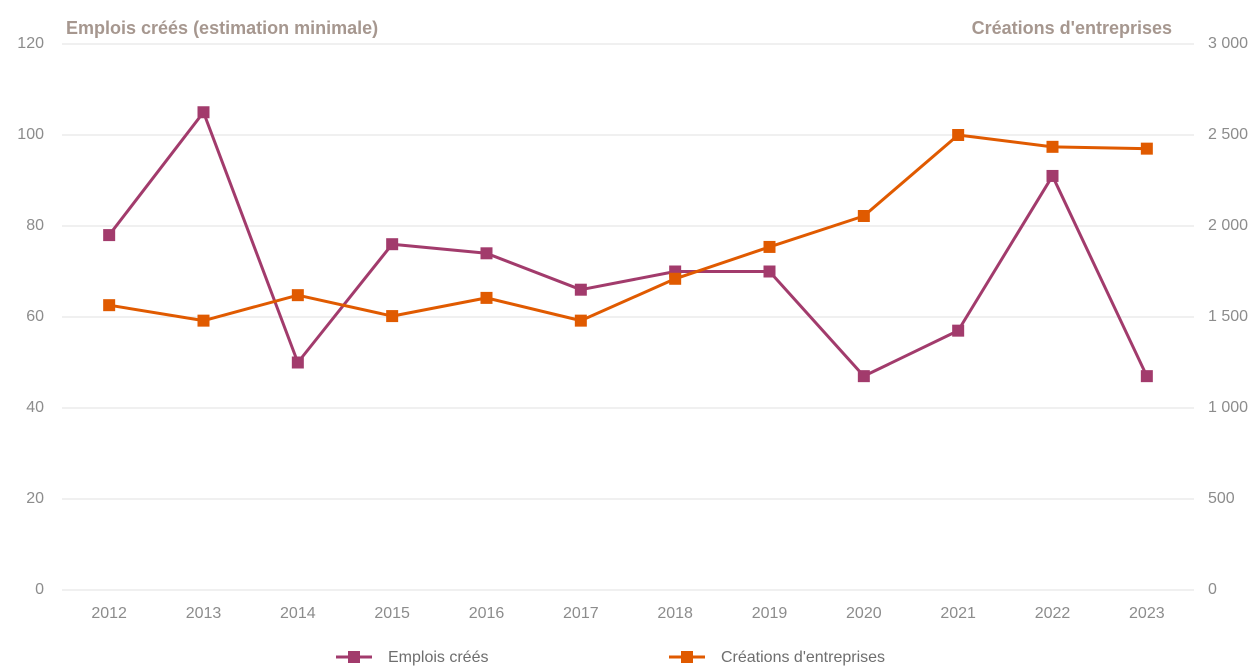 The height and width of the screenshot is (669, 1258). I want to click on x-tick-label: 2015, so click(392, 613).